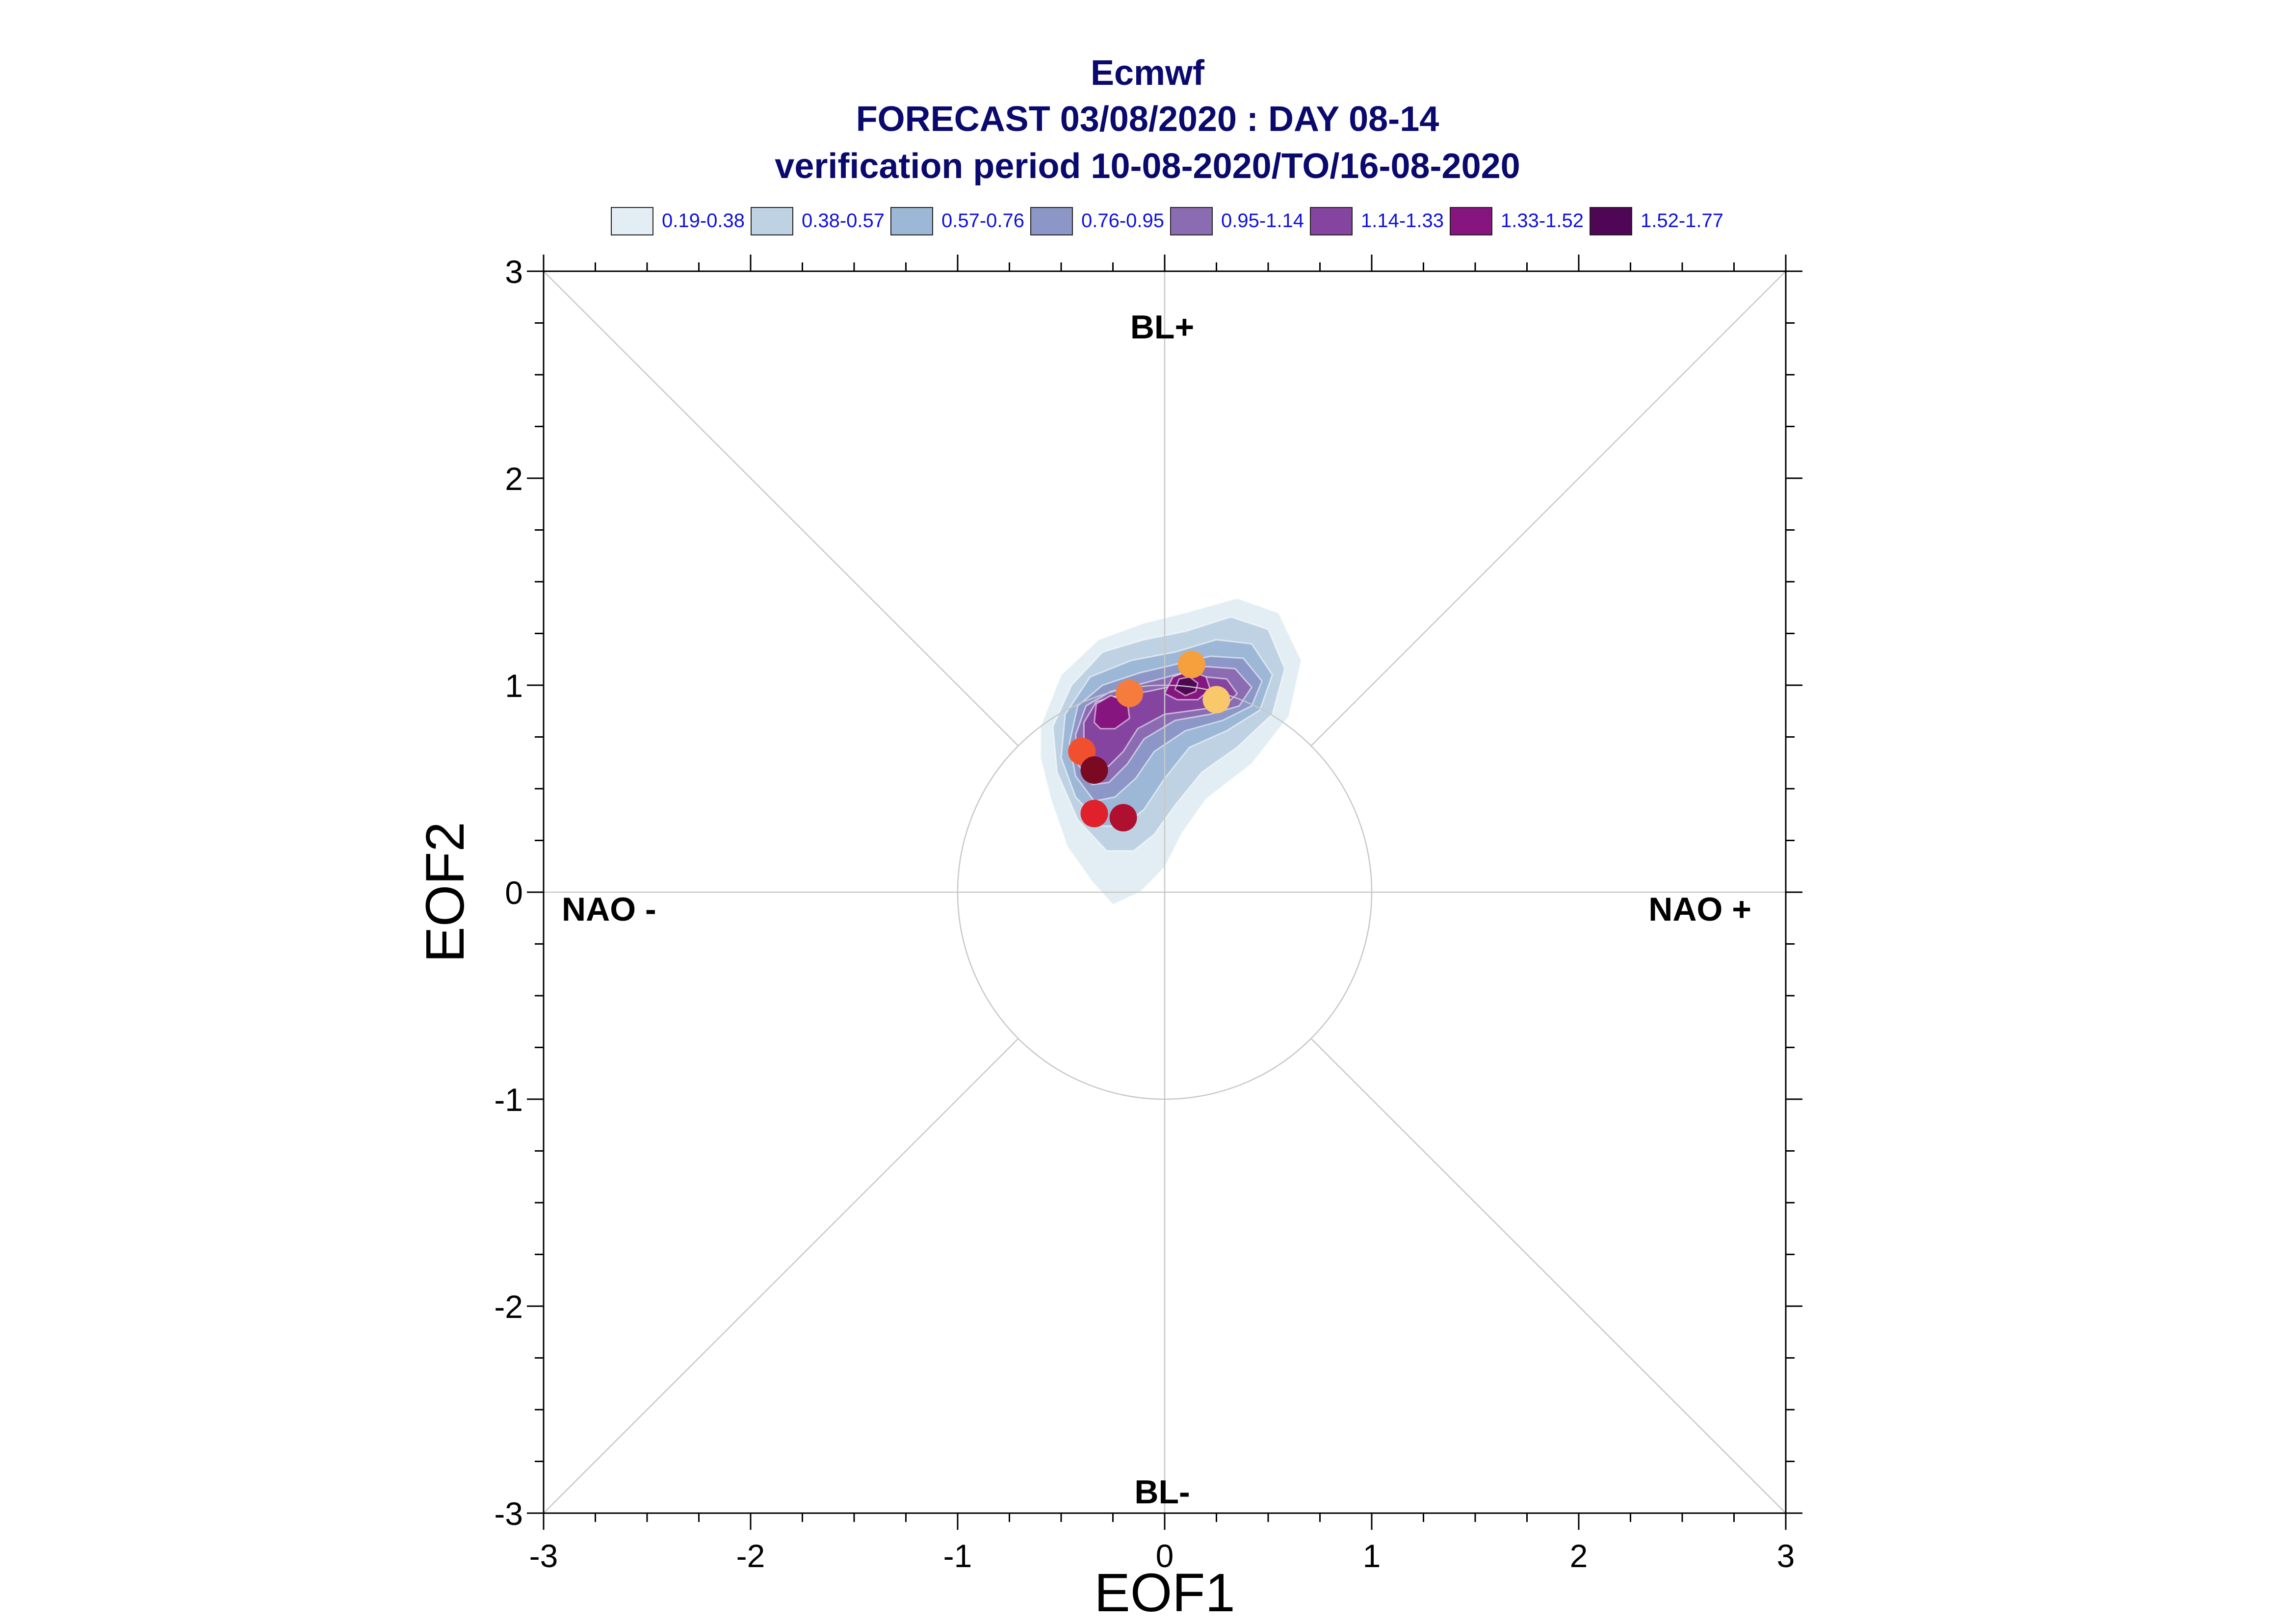 The width and height of the screenshot is (2295, 1624). Describe the element at coordinates (445, 892) in the screenshot. I see `y-axis-label: EOF2` at that location.